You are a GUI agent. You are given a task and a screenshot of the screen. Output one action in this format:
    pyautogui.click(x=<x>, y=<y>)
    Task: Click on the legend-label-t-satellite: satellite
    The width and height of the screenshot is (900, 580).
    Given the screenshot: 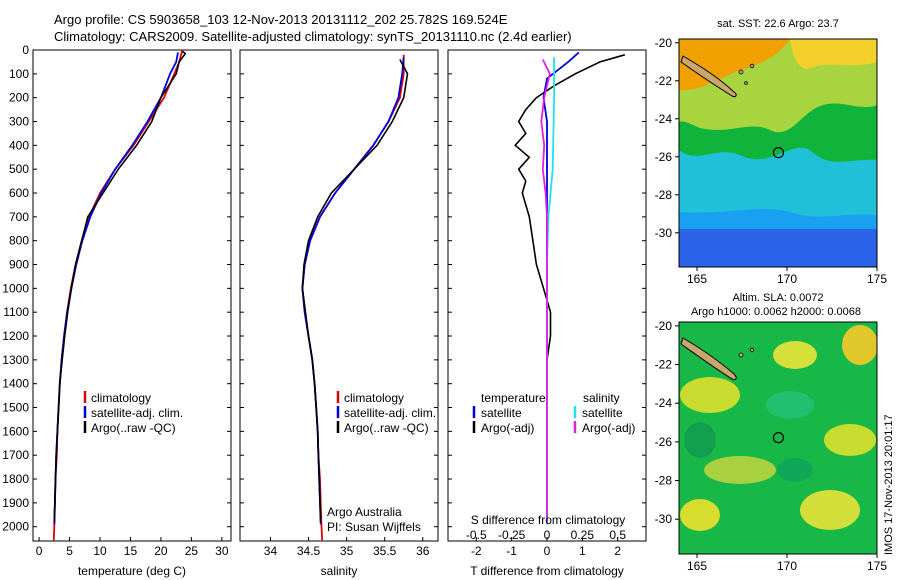 What is the action you would take?
    pyautogui.click(x=501, y=413)
    